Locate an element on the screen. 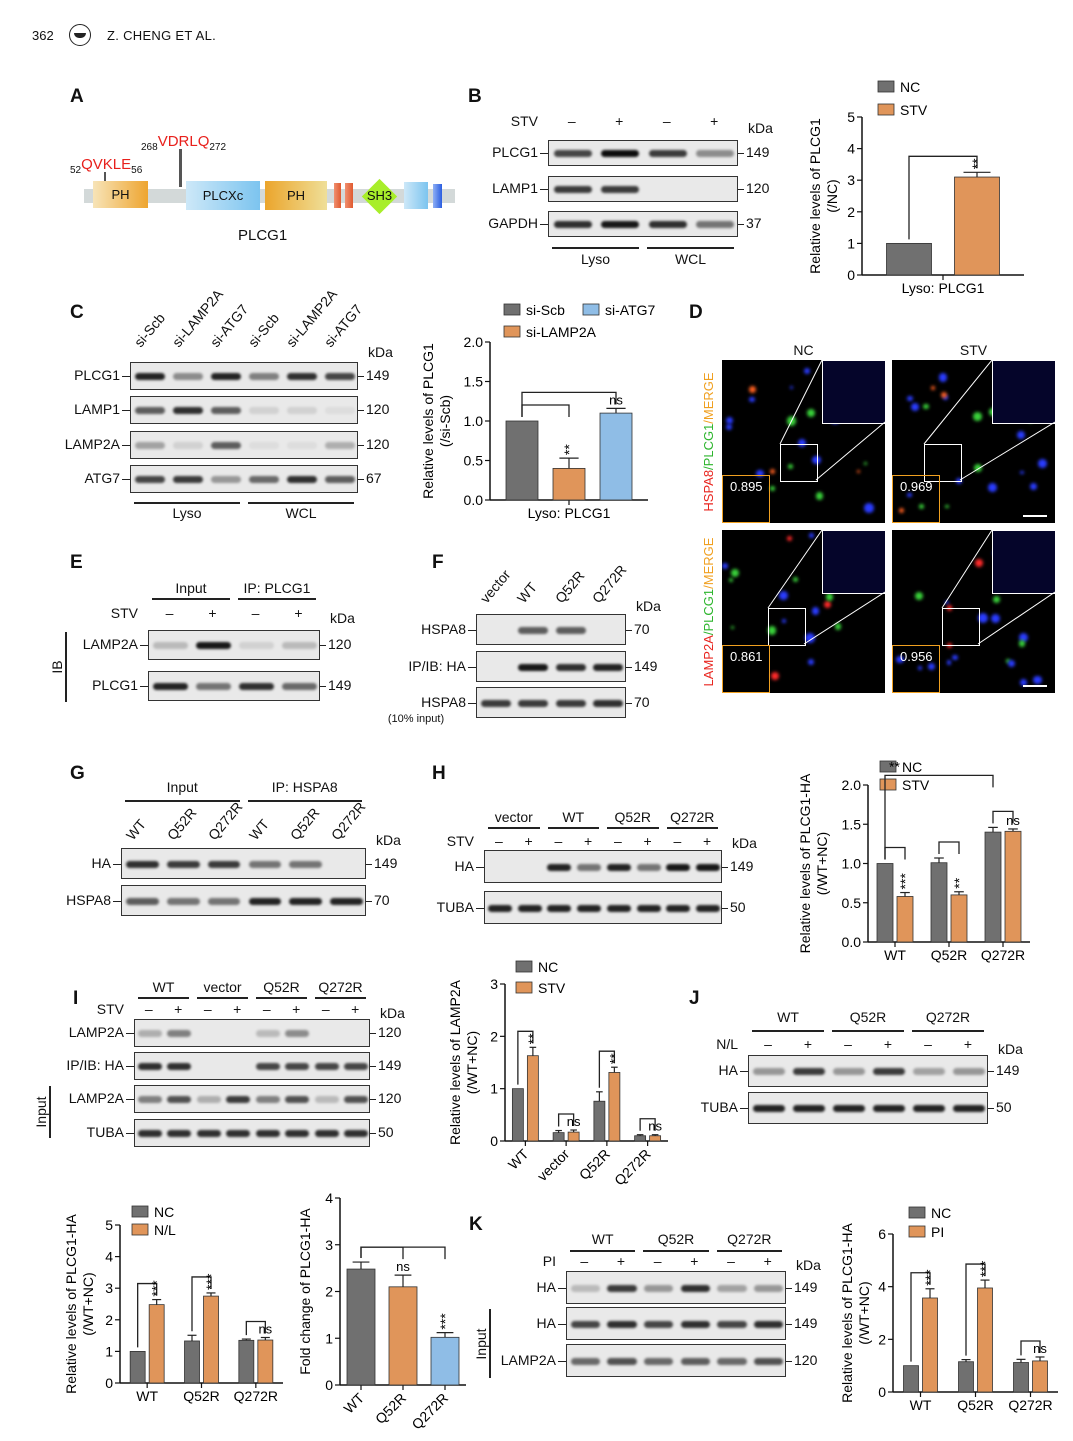 Image resolution: width=1073 pixels, height=1441 pixels. legend-swatch is located at coordinates (886, 109).